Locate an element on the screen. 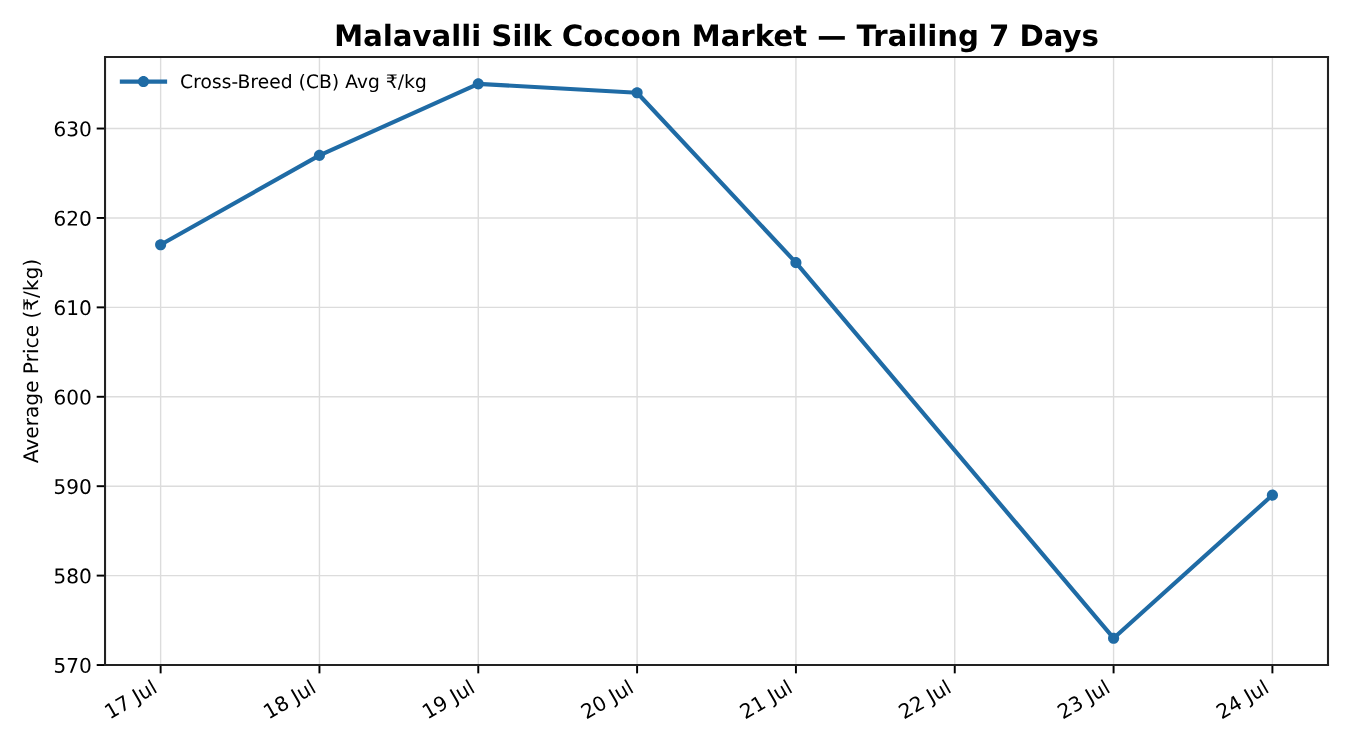 The image size is (1350, 750). chart-title: Malavalli Silk Cocoon Market — Trailing 7 Days is located at coordinates (717, 38).